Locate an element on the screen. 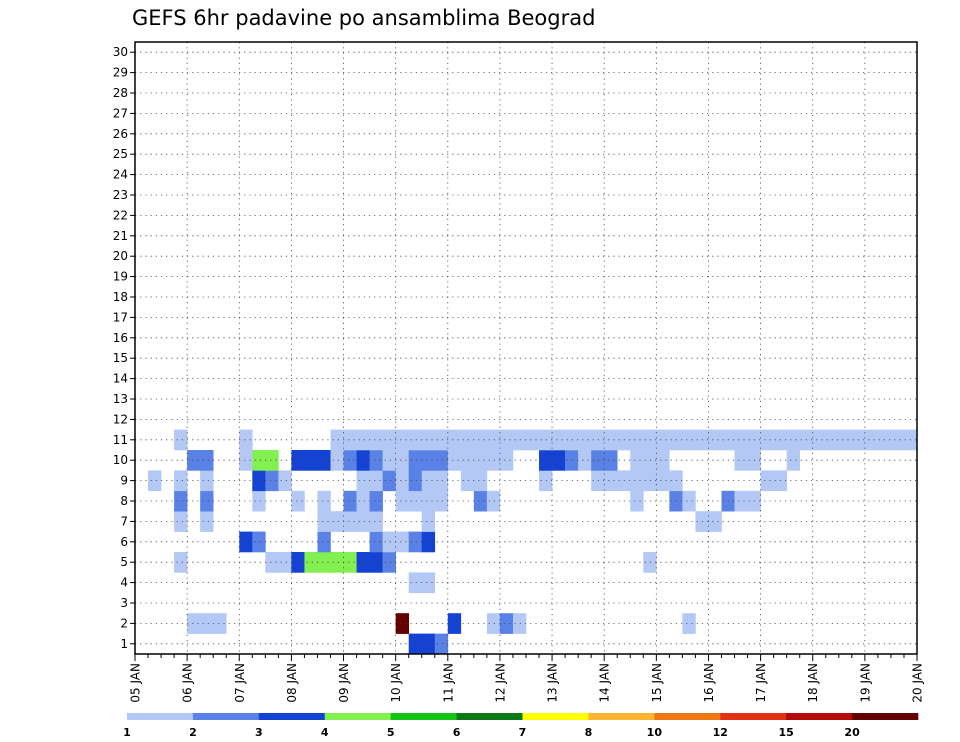 Image resolution: width=960 pixels, height=742 pixels. x-tick-label: 13 JAN is located at coordinates (553, 683).